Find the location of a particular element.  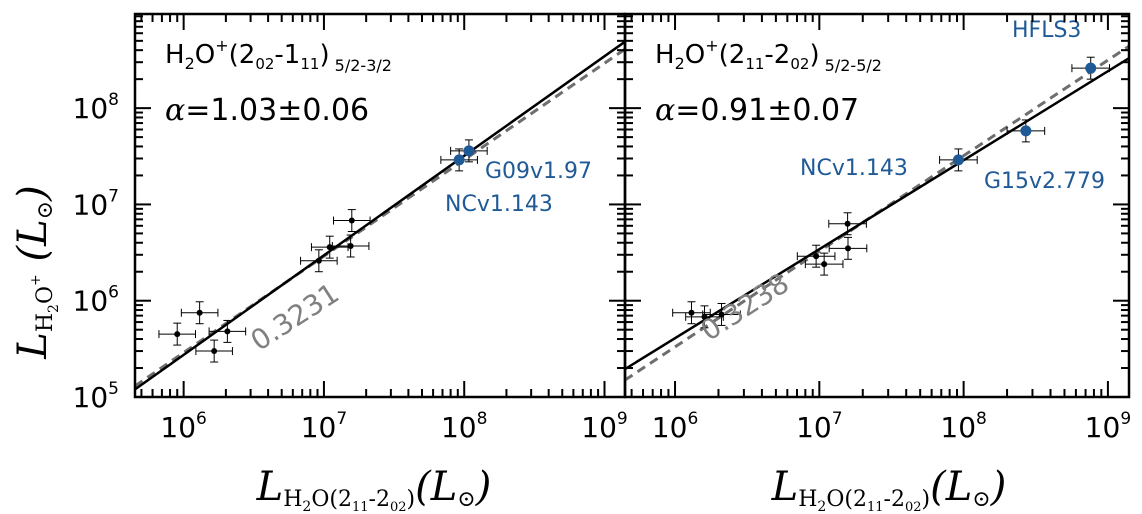

point-label: HFLS3 is located at coordinates (1046, 30).